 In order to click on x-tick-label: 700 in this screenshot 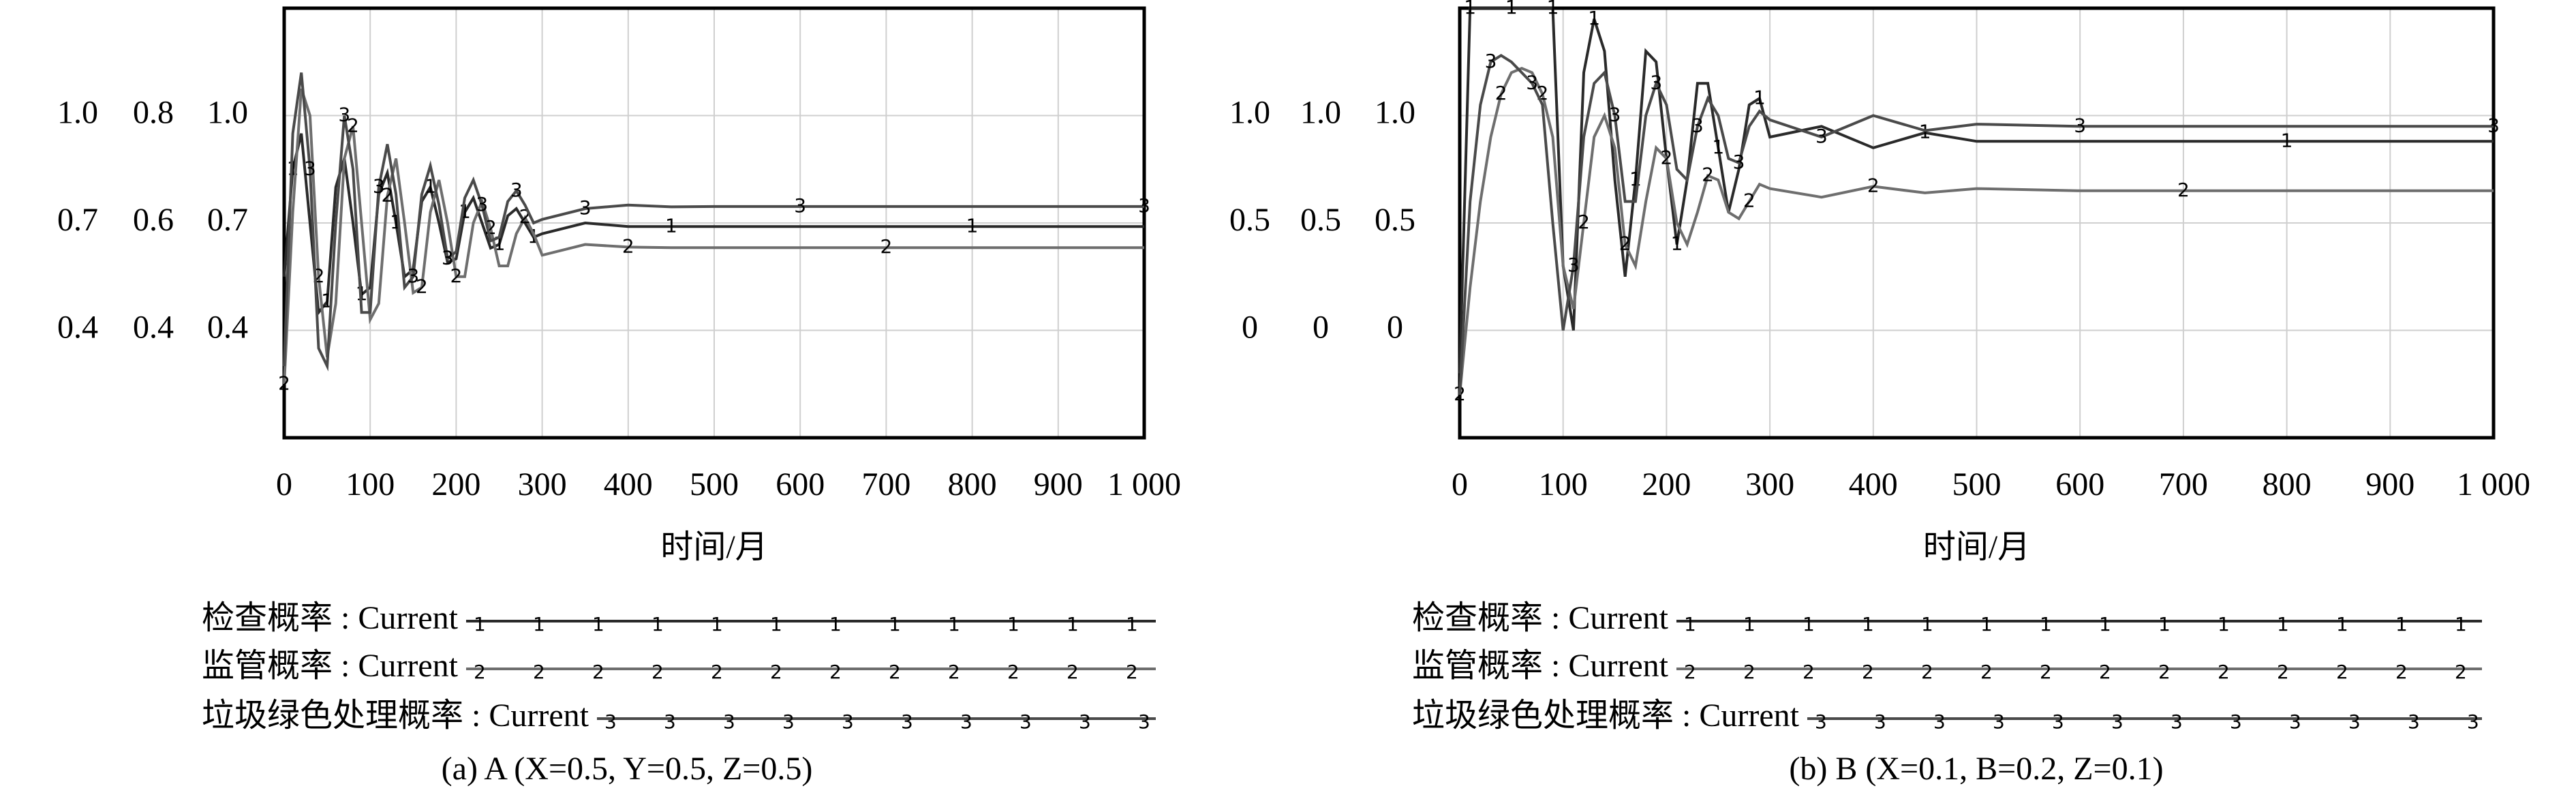, I will do `click(885, 484)`.